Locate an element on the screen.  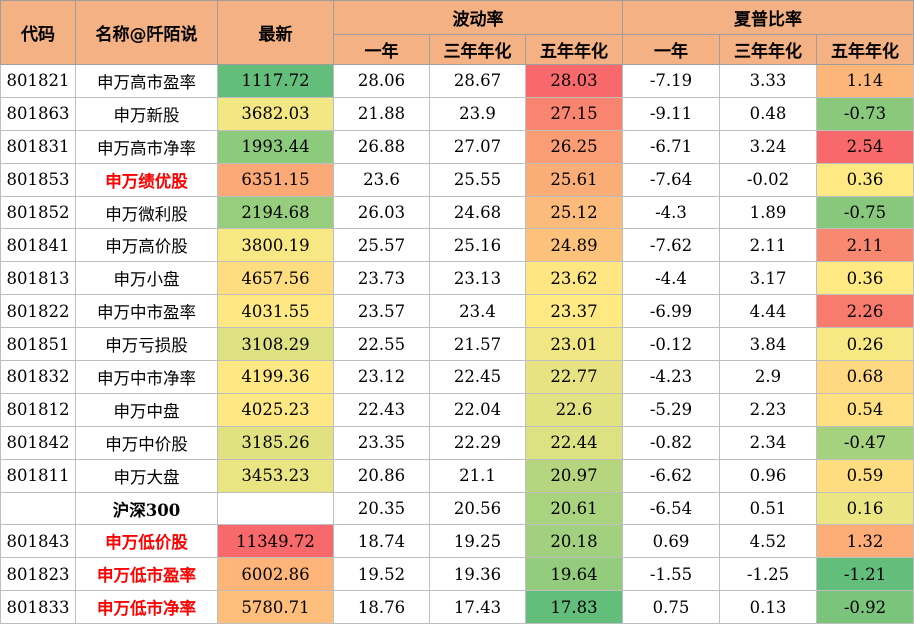
header-vol-1y: 一年 is located at coordinates (381, 49).